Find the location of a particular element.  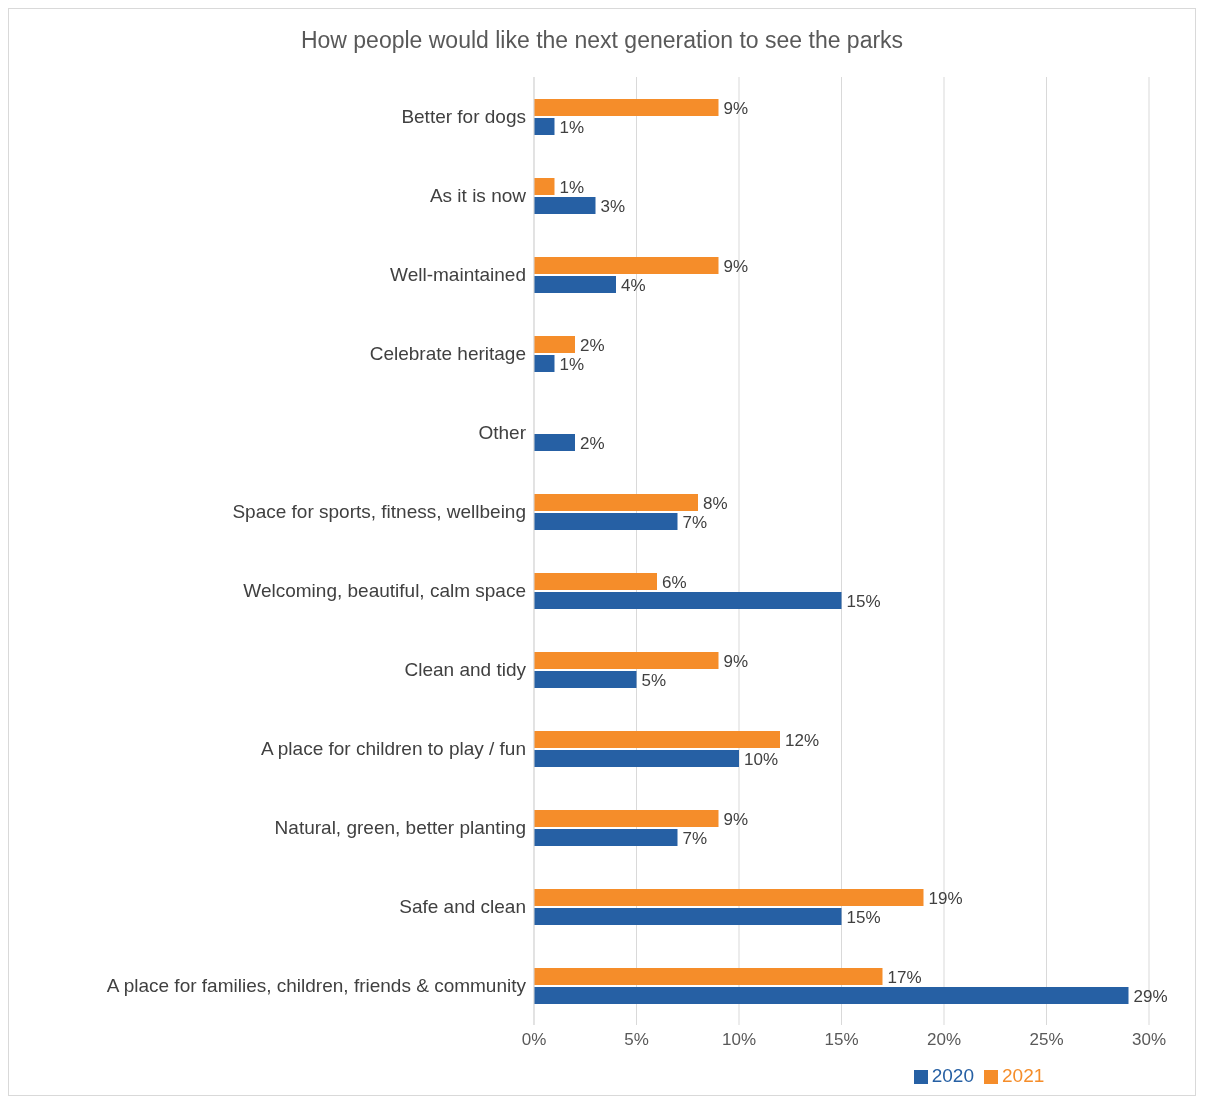

y-tick-label: Better for dogs is located at coordinates (463, 117).